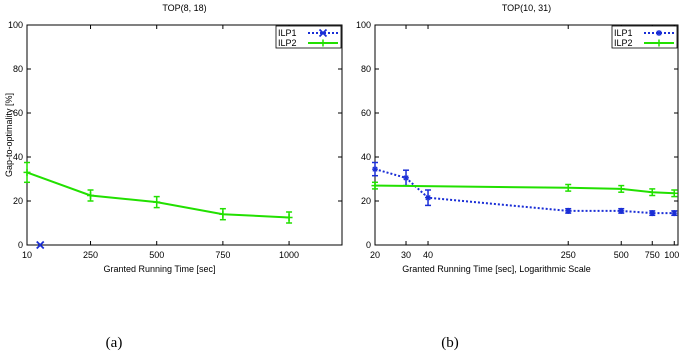  What do you see at coordinates (15, 25) in the screenshot?
I see `p1-y-tick-label: 100` at bounding box center [15, 25].